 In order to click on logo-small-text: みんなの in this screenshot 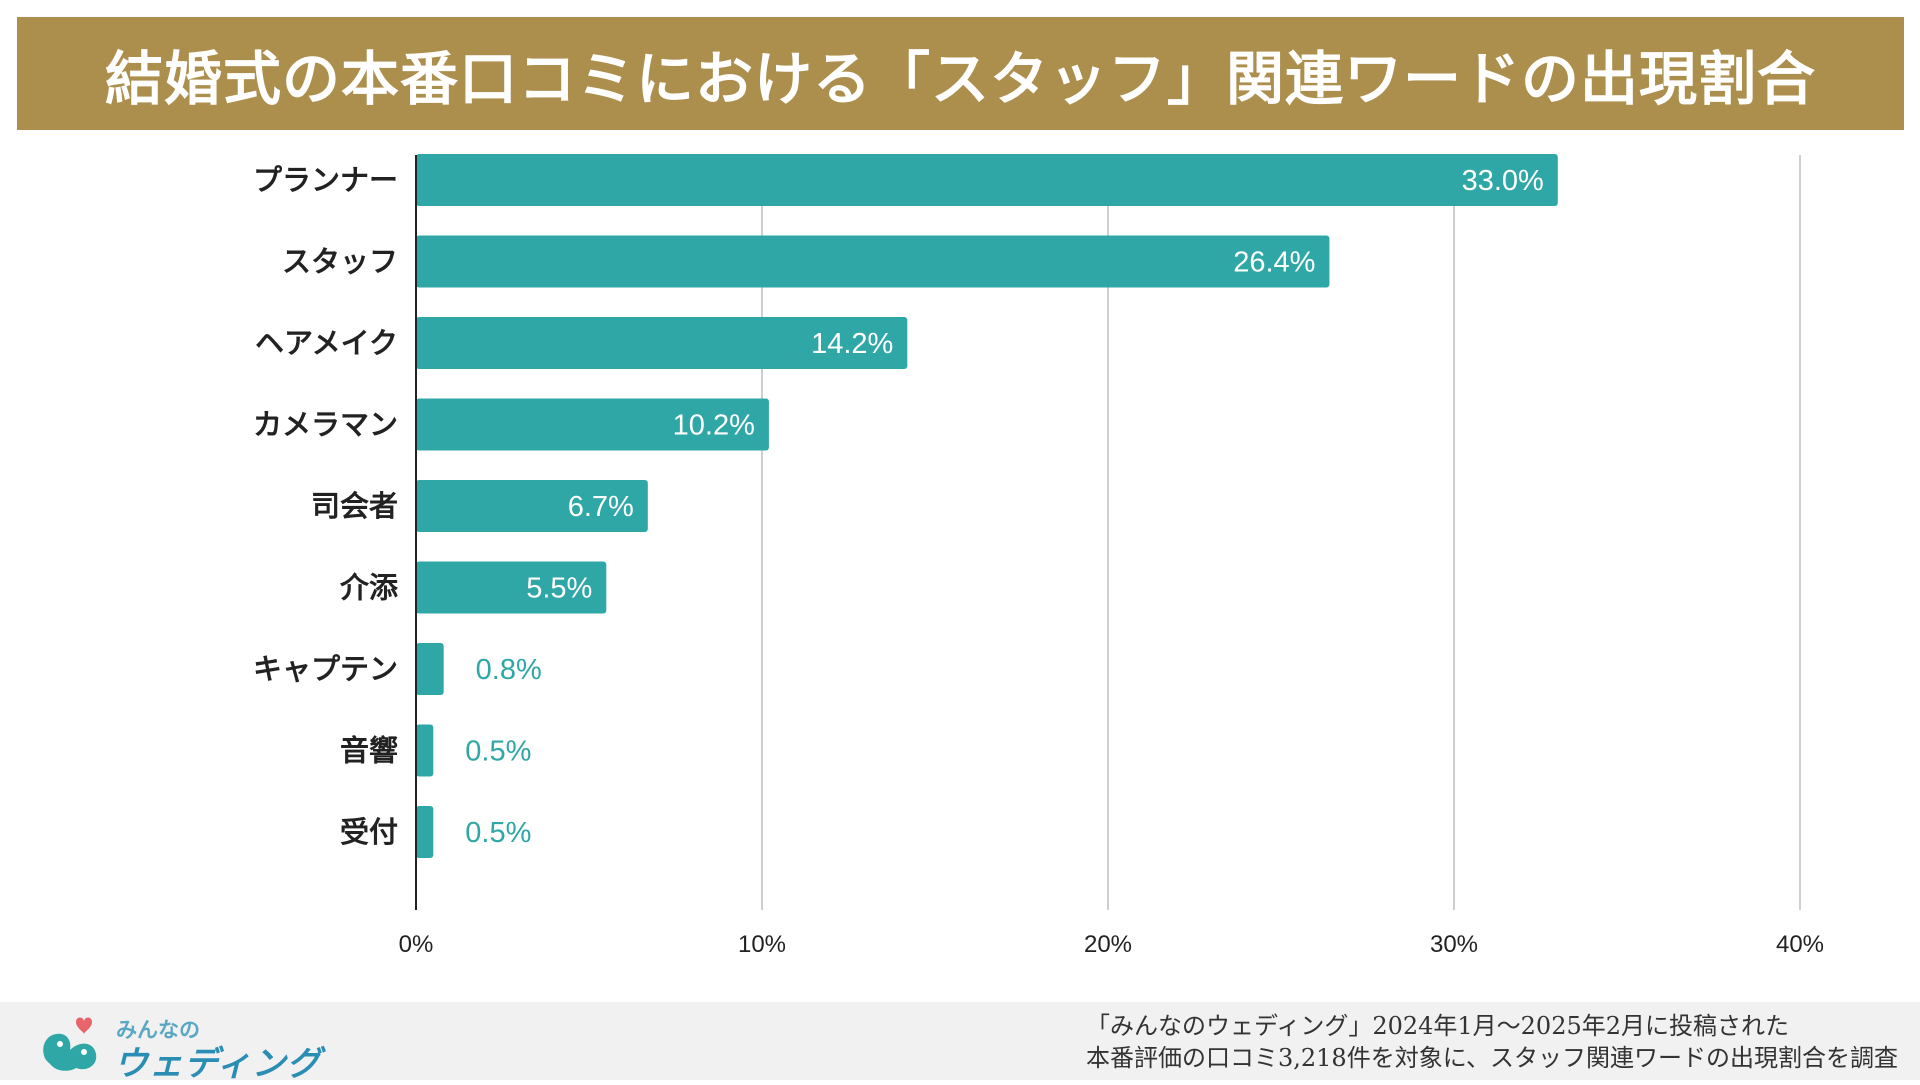, I will do `click(158, 1030)`.